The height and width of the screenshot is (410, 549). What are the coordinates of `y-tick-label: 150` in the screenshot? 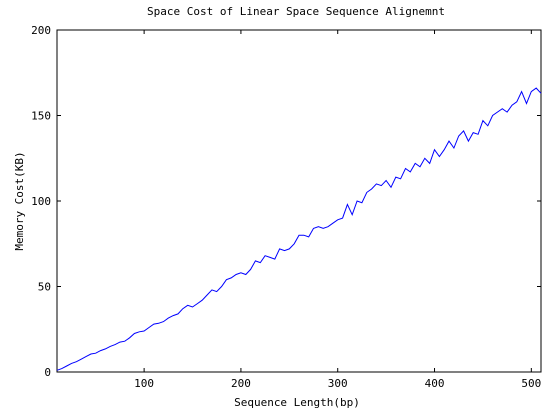 It's located at (41, 116).